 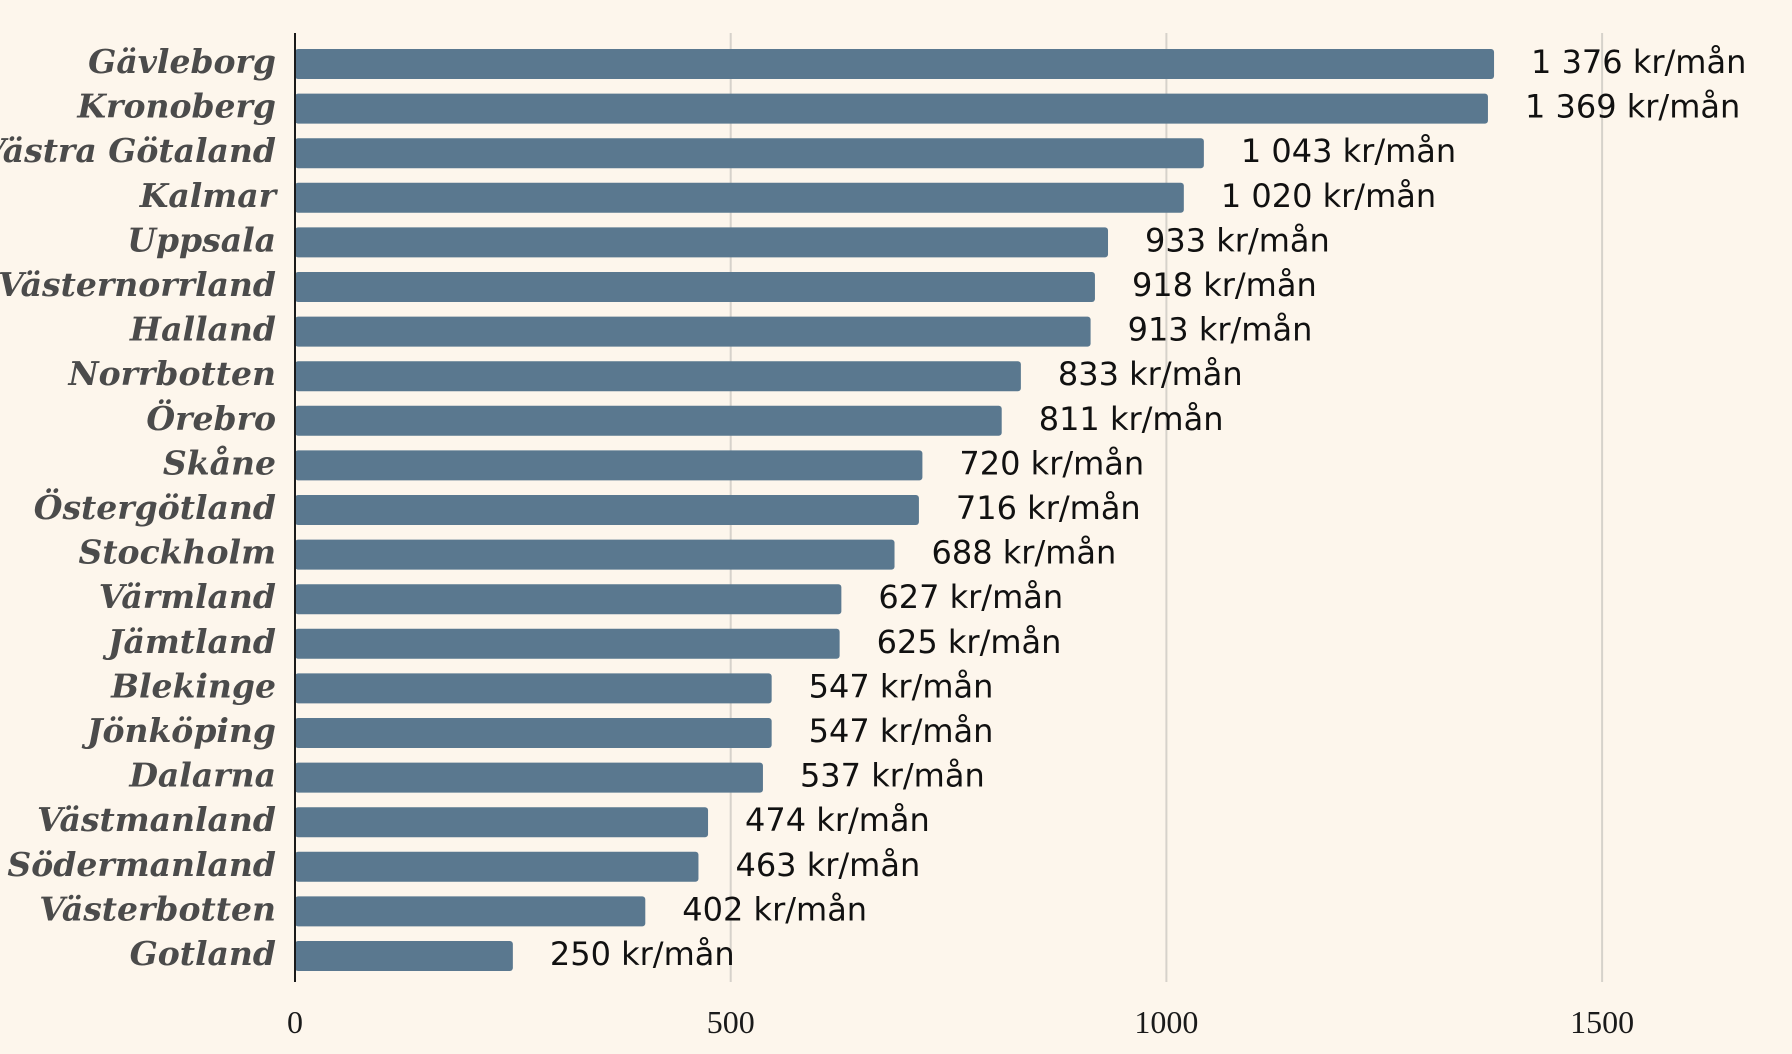 What do you see at coordinates (1150, 374) in the screenshot?
I see `value-label: 833 kr/mån` at bounding box center [1150, 374].